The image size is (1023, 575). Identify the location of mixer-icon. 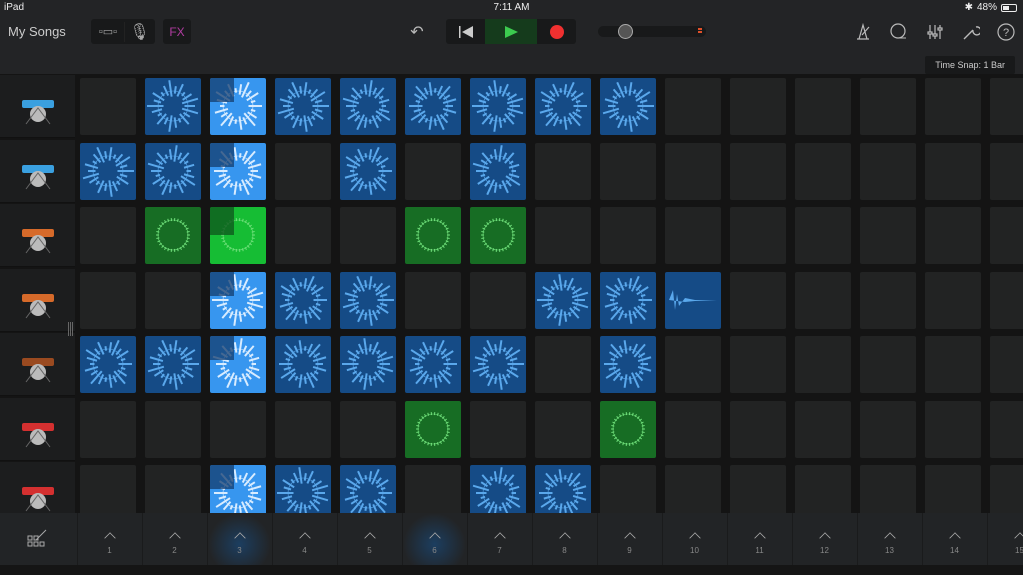
(935, 32).